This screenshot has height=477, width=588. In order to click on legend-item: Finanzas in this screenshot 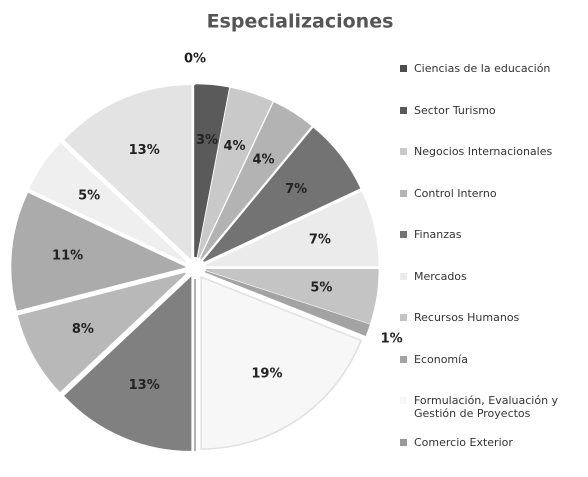, I will do `click(494, 249)`.